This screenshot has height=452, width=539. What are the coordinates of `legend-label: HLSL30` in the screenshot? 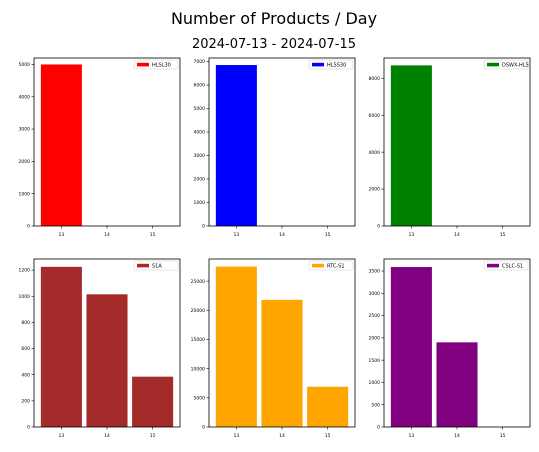 It's located at (161, 65).